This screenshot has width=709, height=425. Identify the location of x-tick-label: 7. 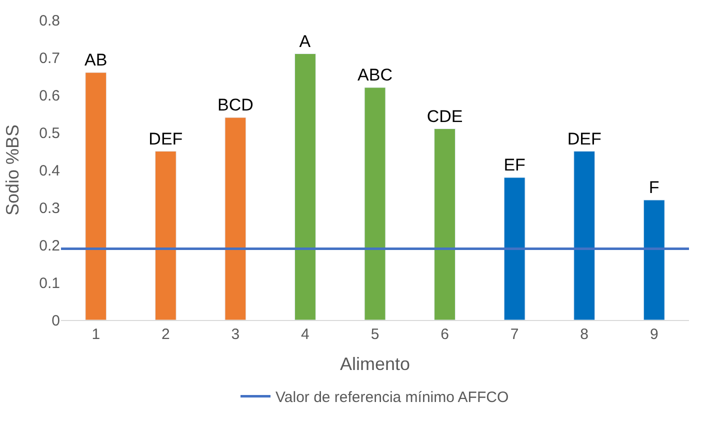
(514, 334).